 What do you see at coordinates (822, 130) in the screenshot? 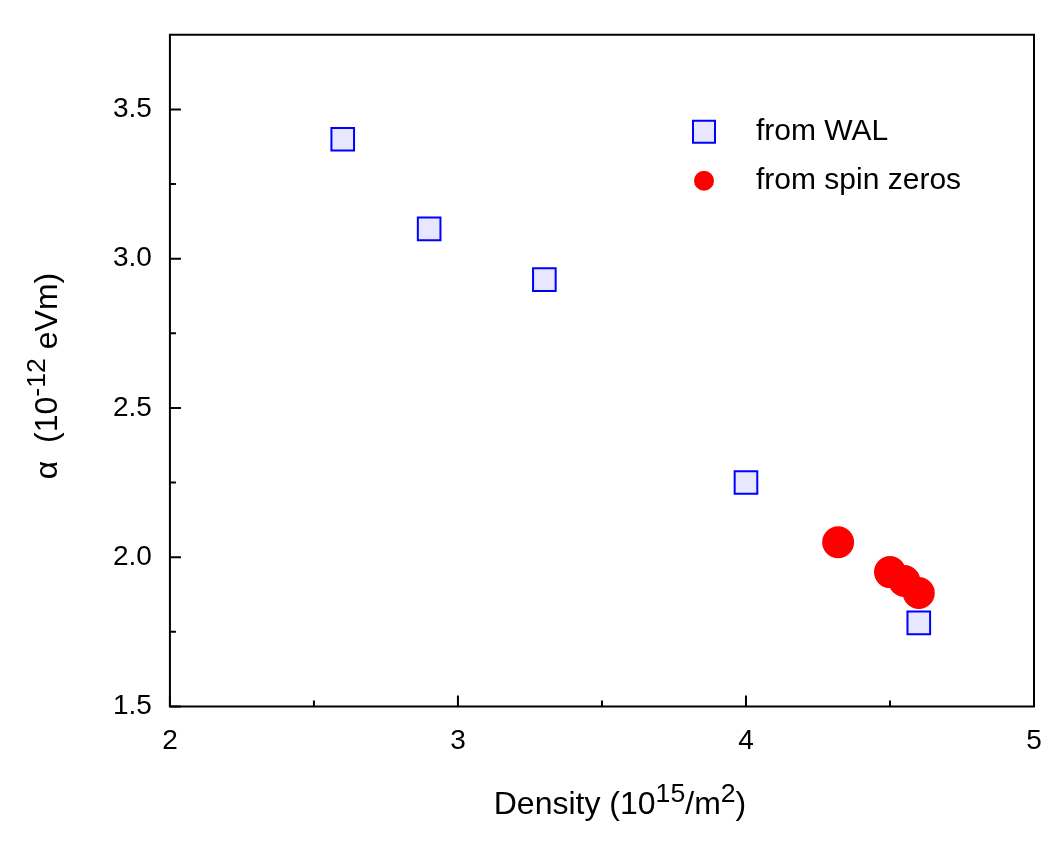
I see `legend-label: from WAL` at bounding box center [822, 130].